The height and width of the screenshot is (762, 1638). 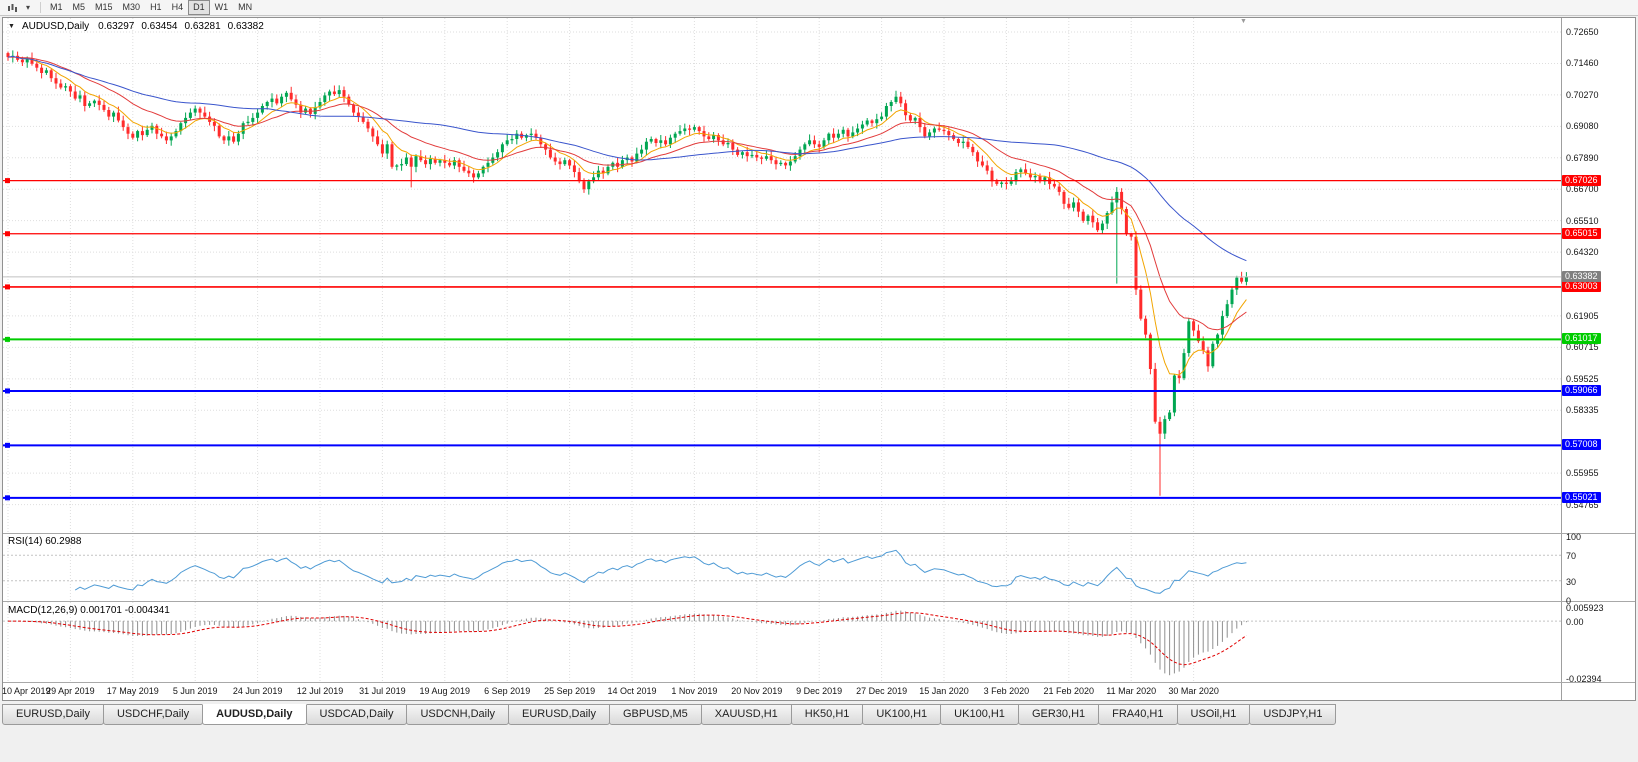 I want to click on timeframe-button-mn: MN, so click(x=245, y=7).